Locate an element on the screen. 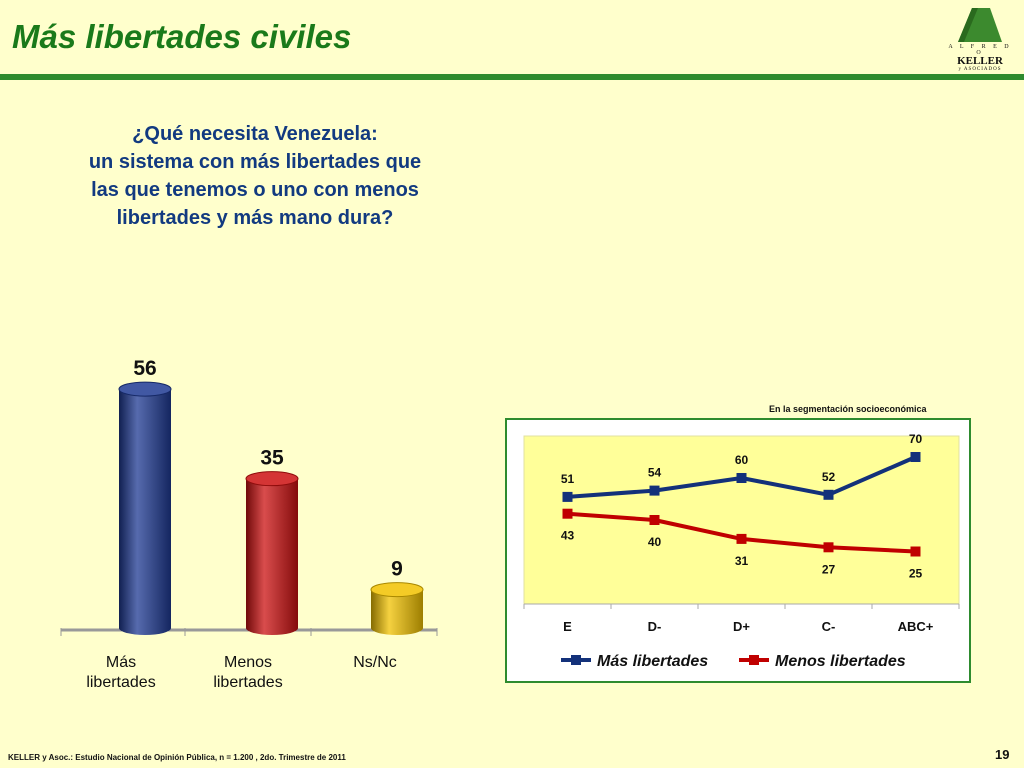 The height and width of the screenshot is (768, 1024). line-category-label: D+ is located at coordinates (741, 626).